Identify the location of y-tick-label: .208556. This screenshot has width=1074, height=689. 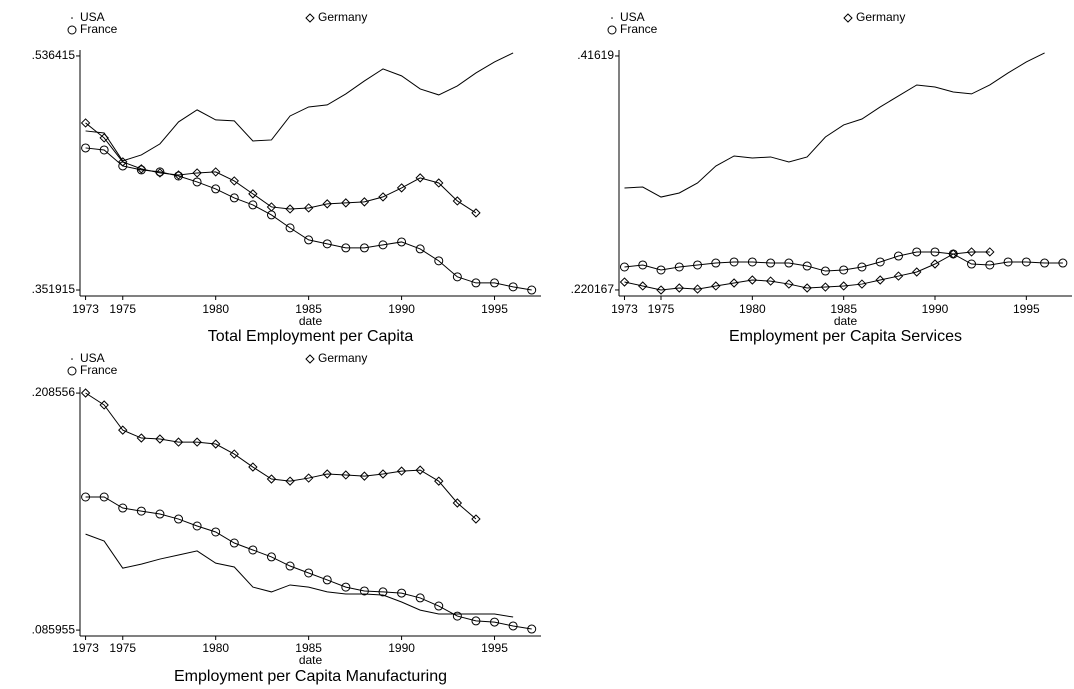
(54, 392).